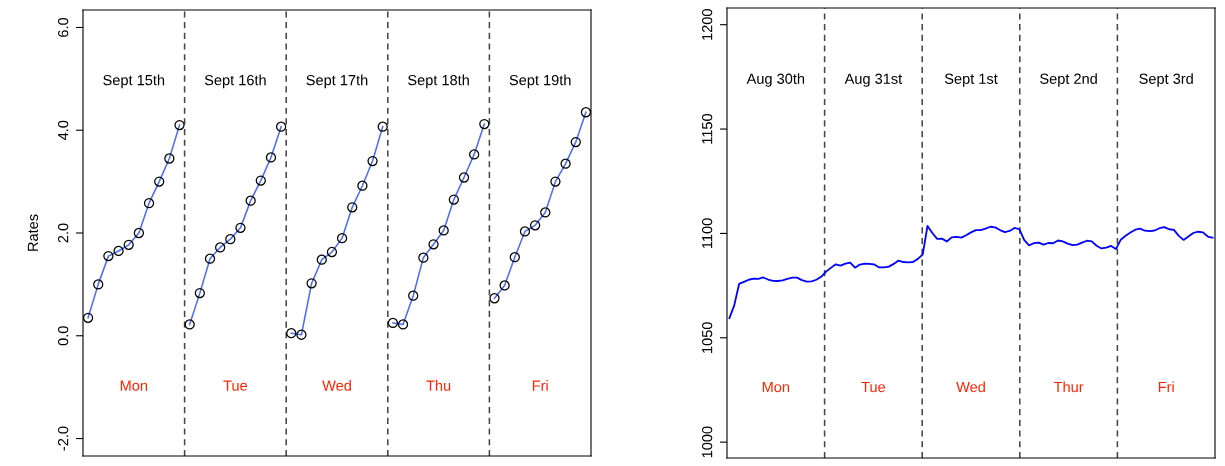  Describe the element at coordinates (707, 233) in the screenshot. I see `y-tick-label: 1100` at that location.